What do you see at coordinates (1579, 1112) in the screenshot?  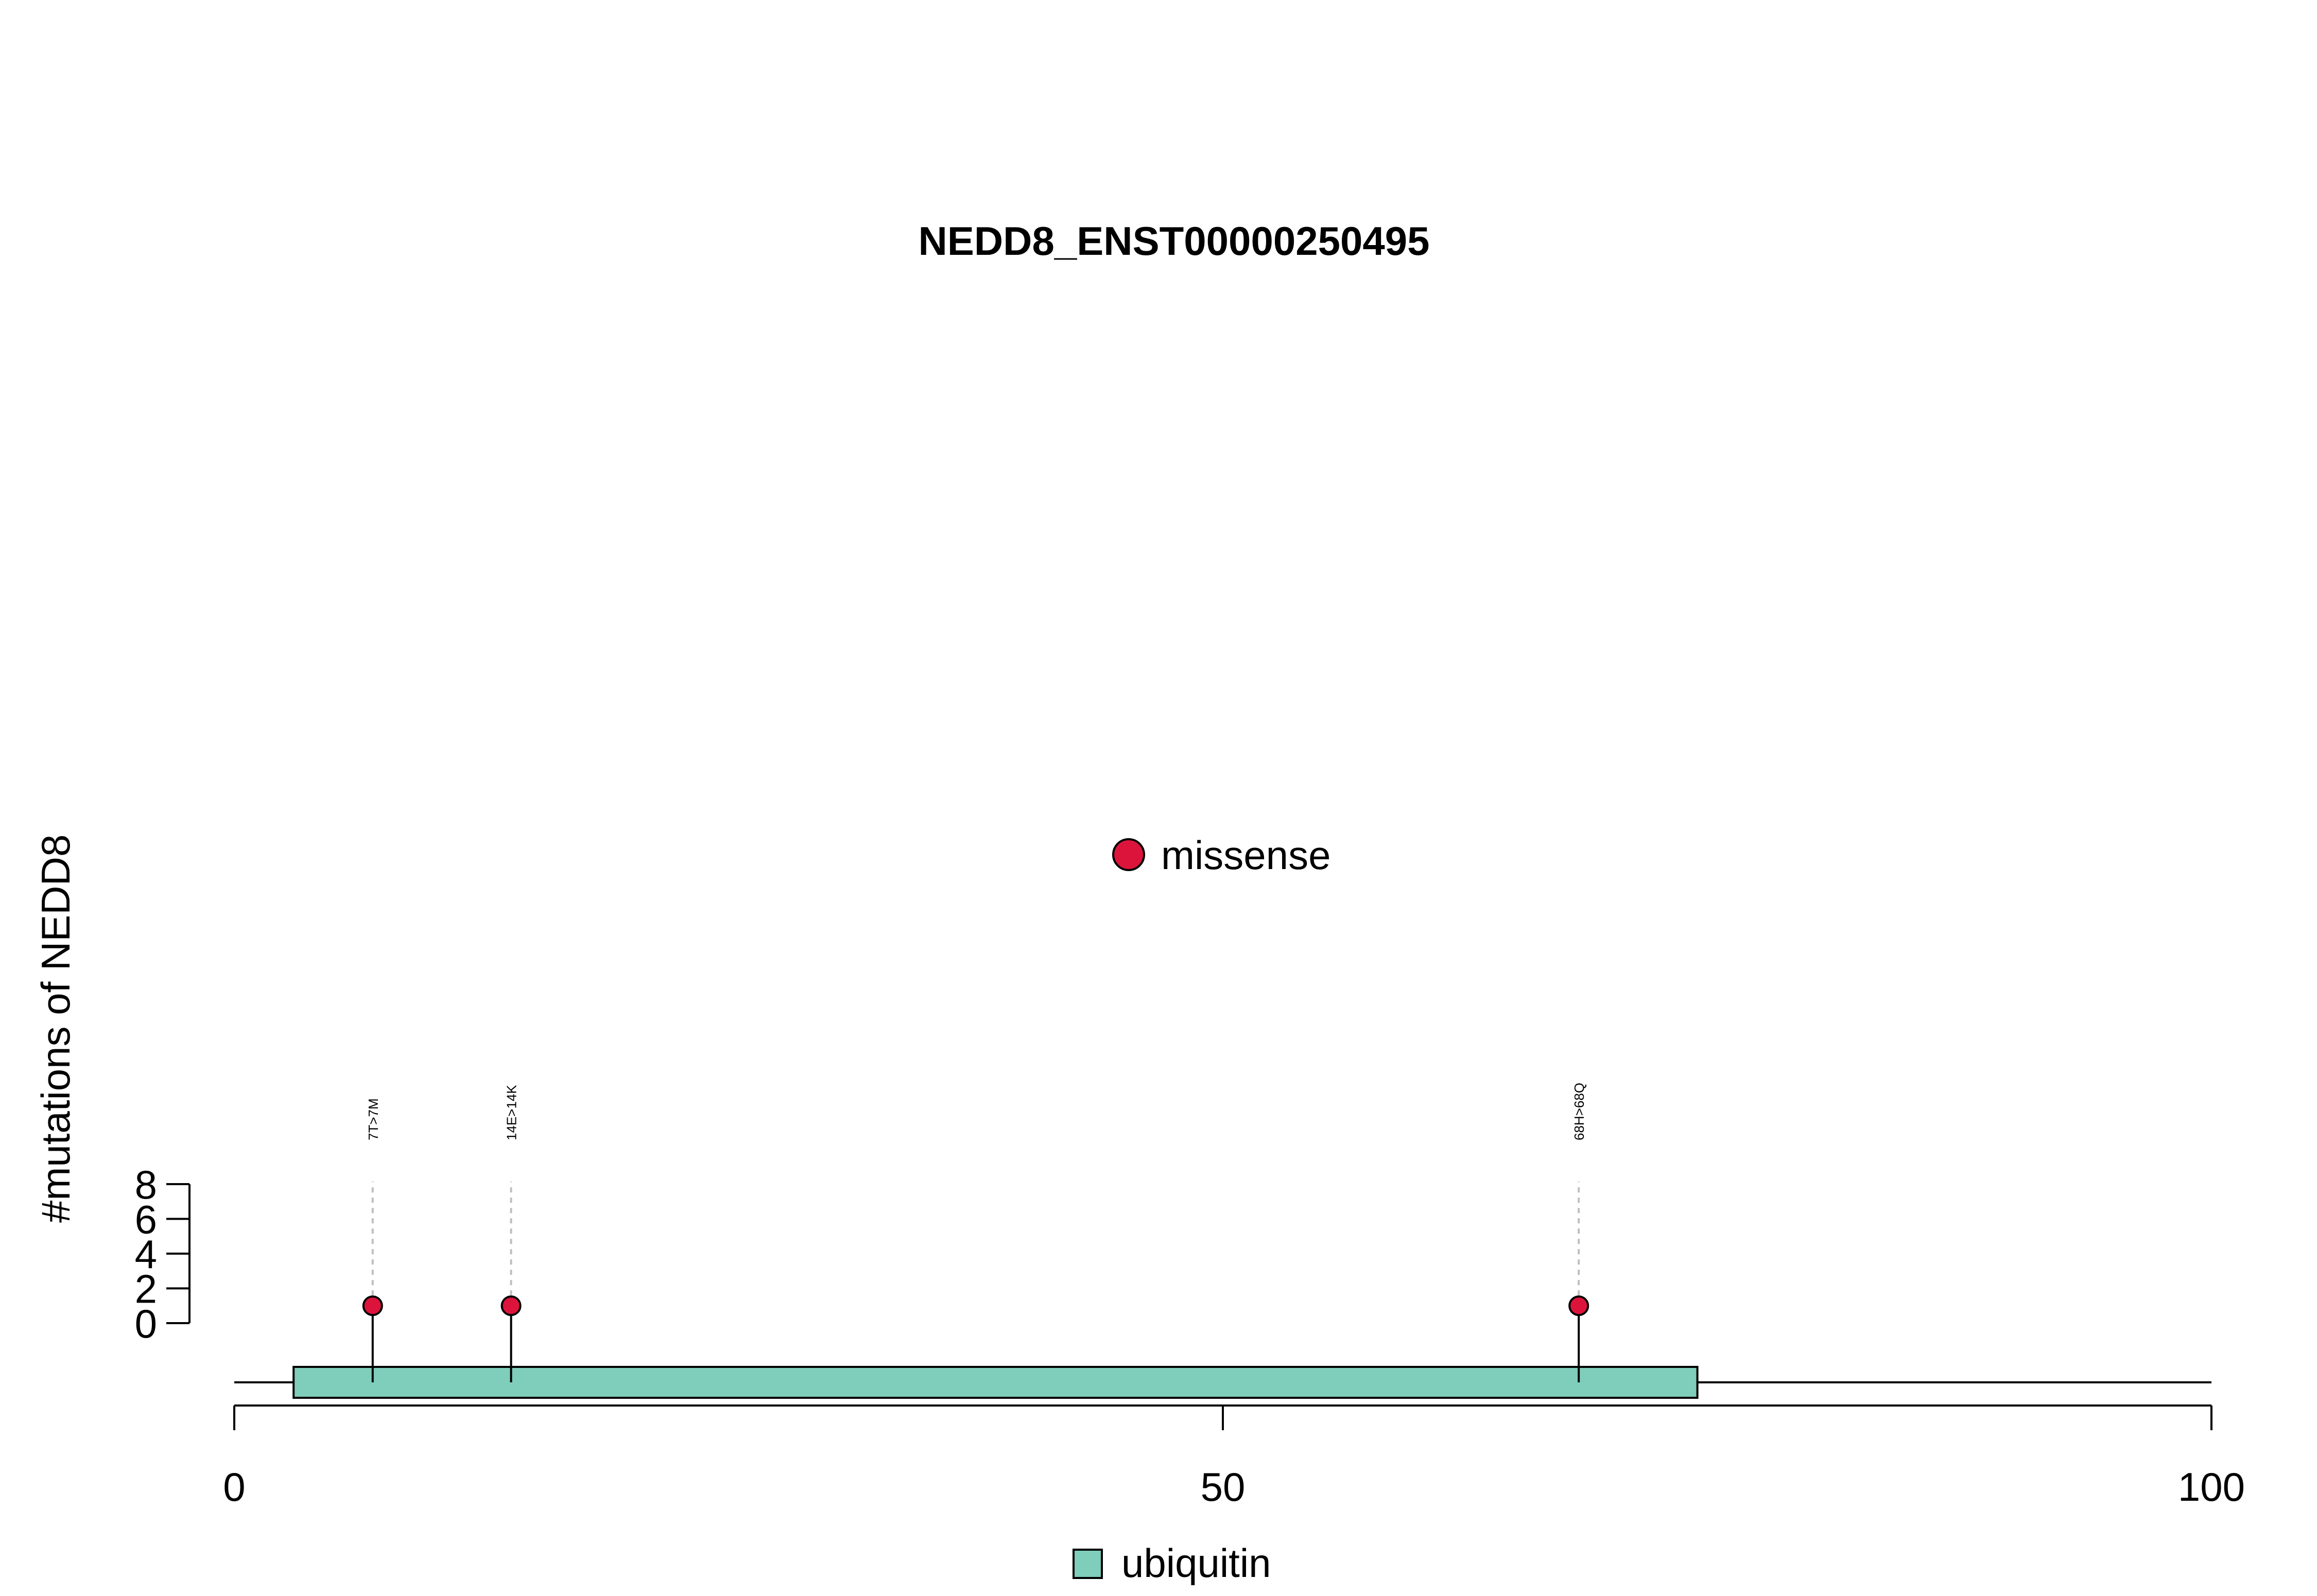 I see `mutation-label: 68H>68Q` at bounding box center [1579, 1112].